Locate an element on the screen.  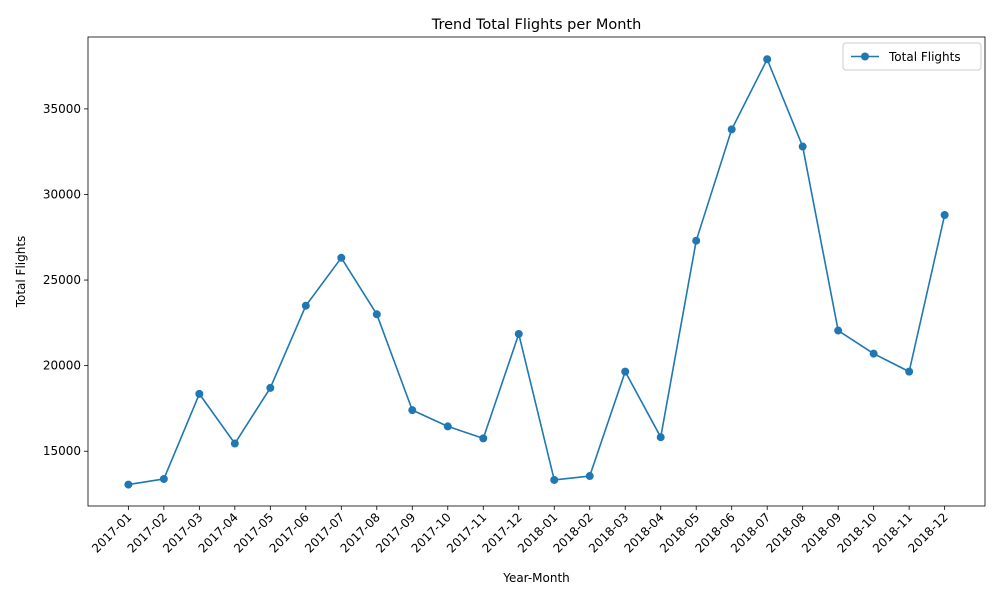
chart-title: Trend Total Flights per Month is located at coordinates (536, 25).